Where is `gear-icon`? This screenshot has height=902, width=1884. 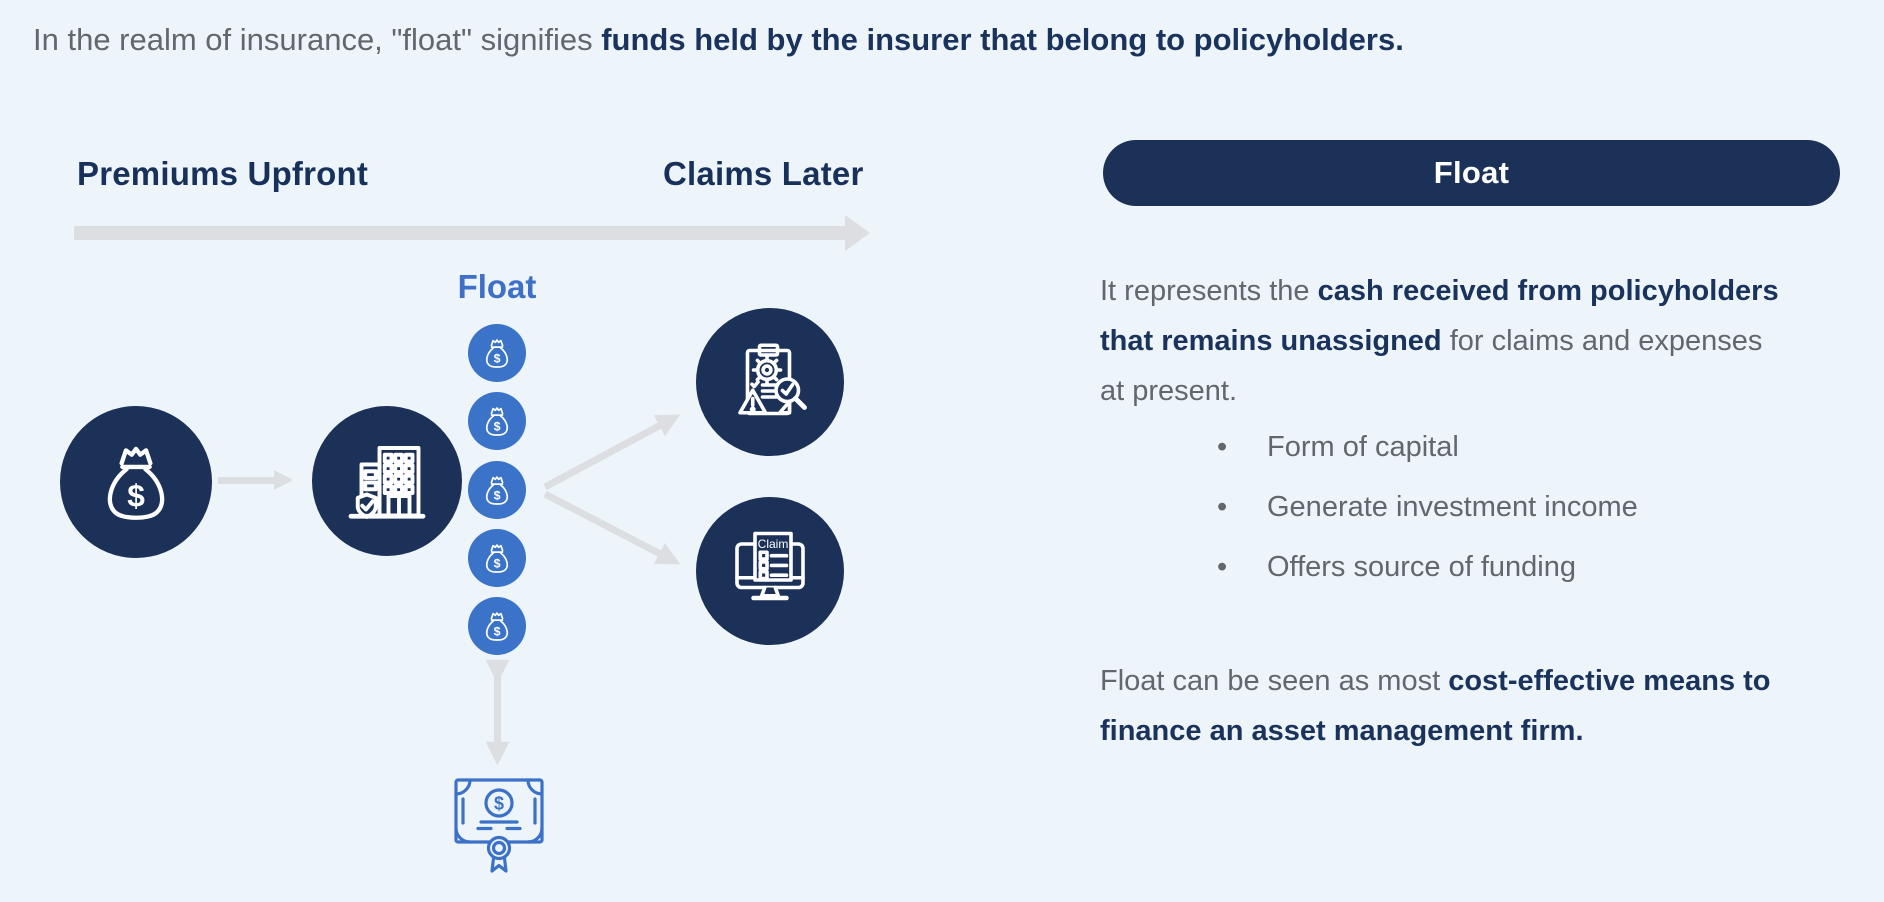
gear-icon is located at coordinates (767, 370).